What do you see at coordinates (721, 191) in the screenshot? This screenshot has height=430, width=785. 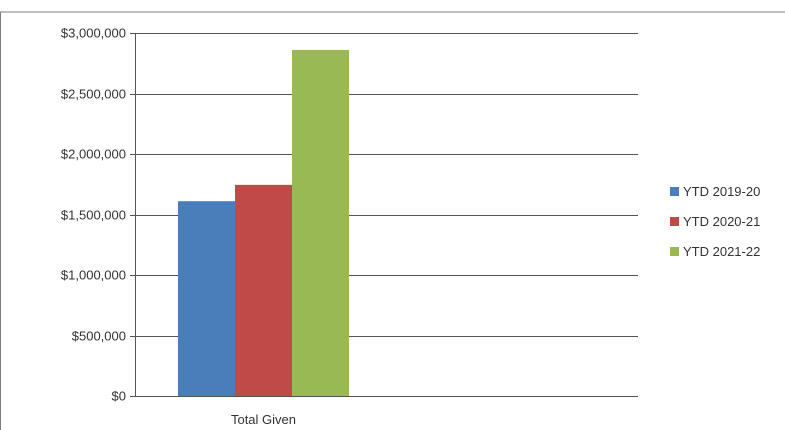 I see `legend-label: YTD 2019-20` at bounding box center [721, 191].